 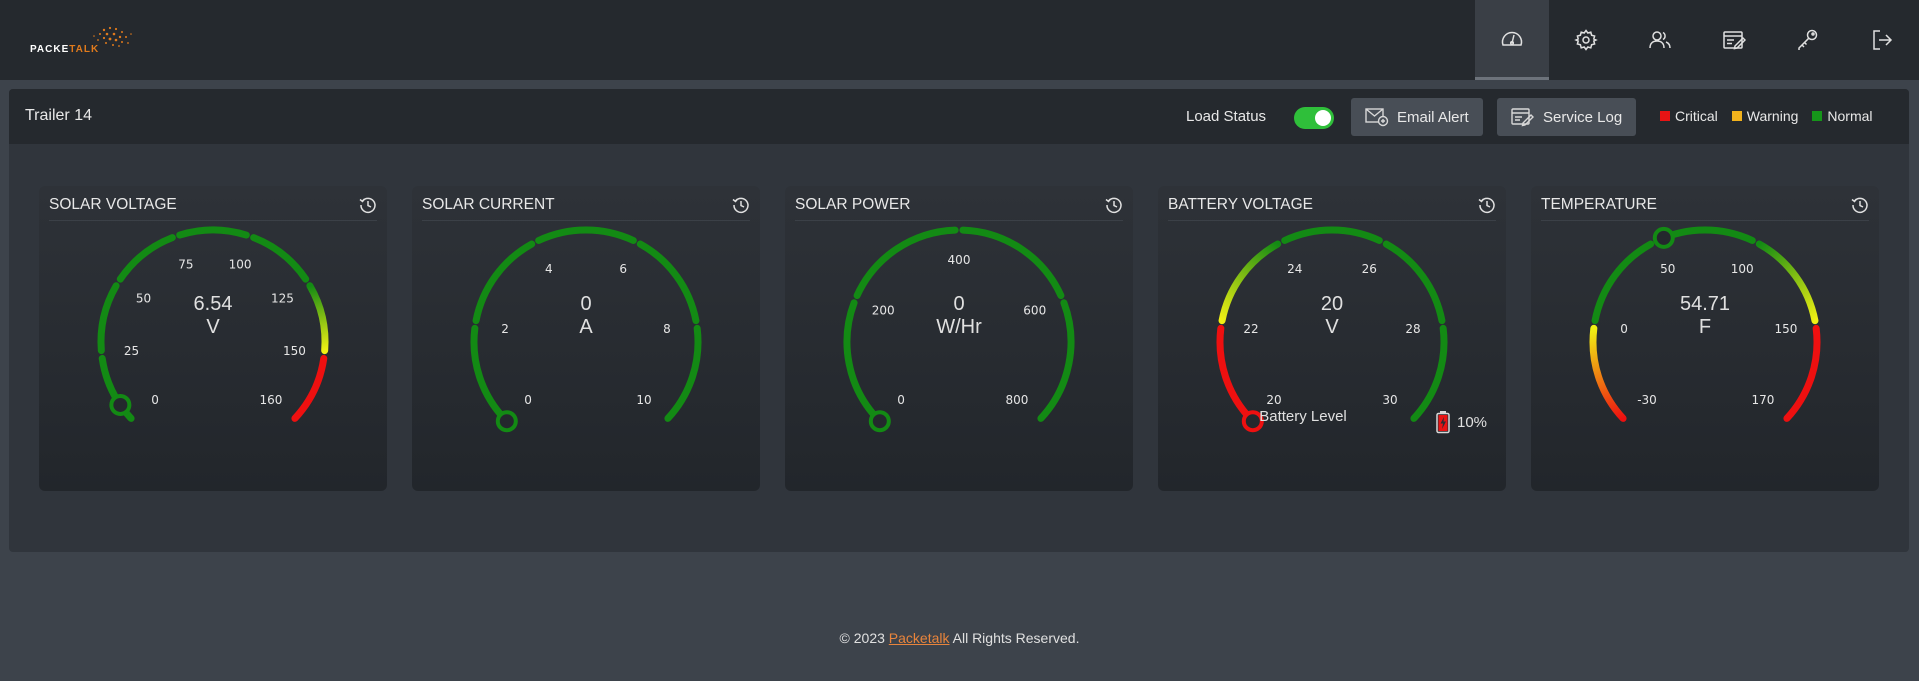 I want to click on logo-burst-icon, so click(x=112, y=36).